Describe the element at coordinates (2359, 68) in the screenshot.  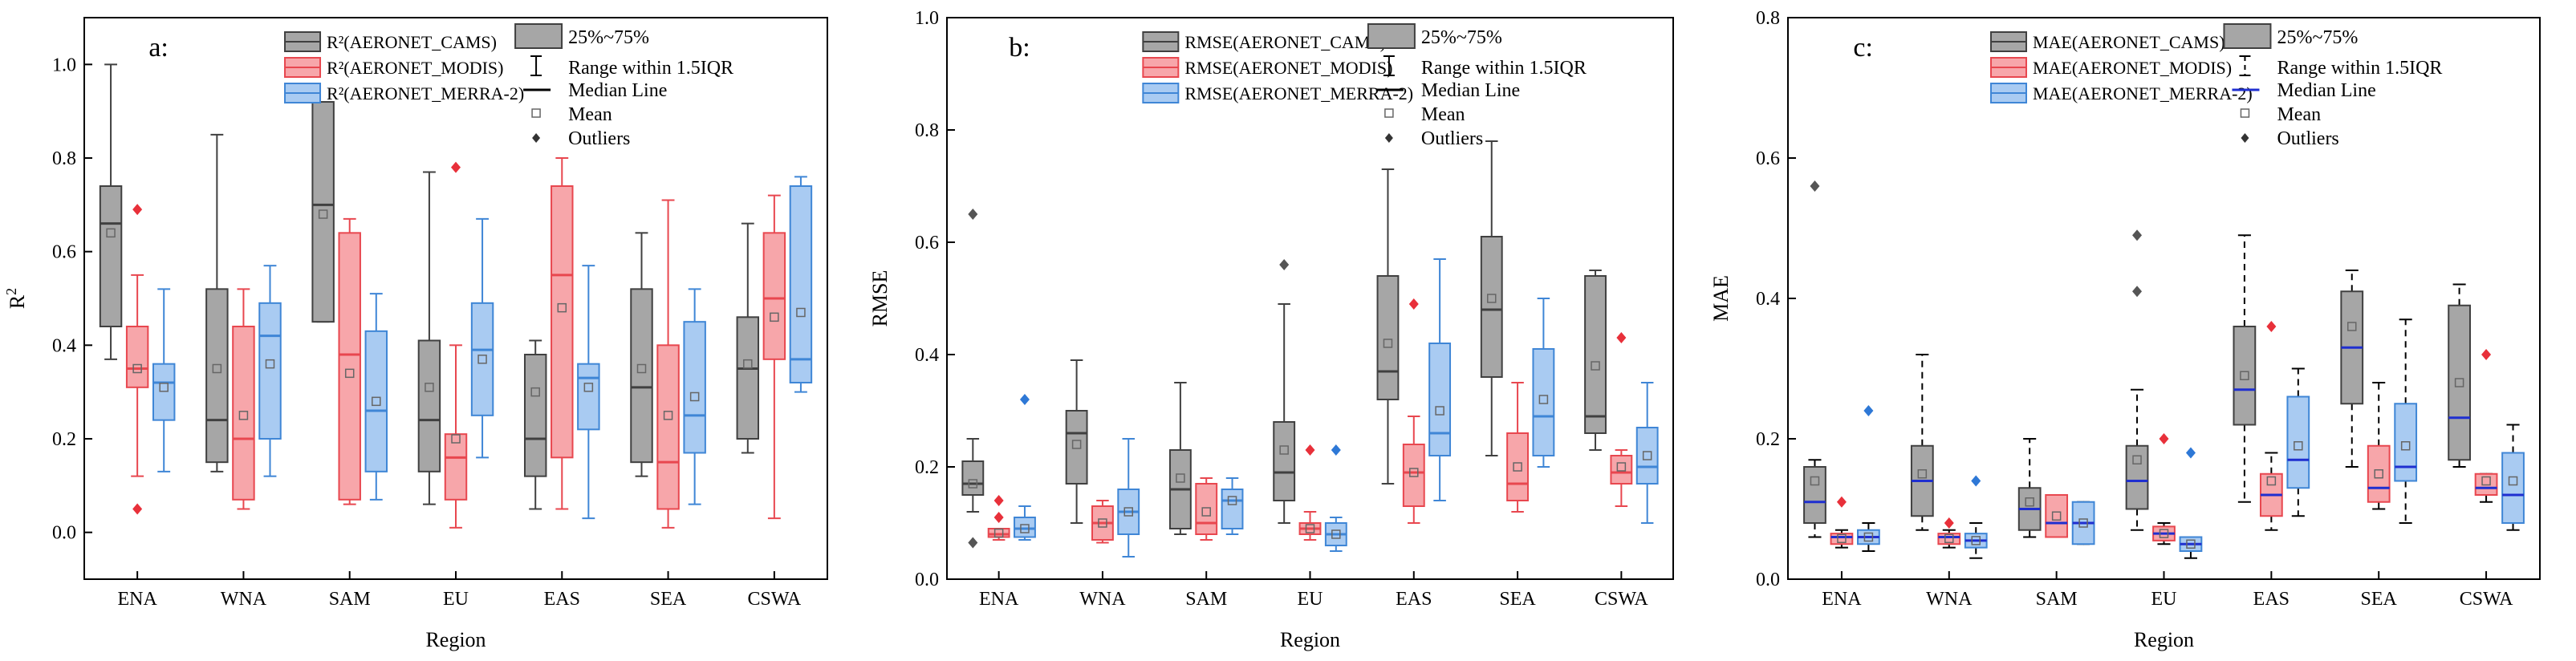
I see `key-whisker-label: Range within 1.5IQR` at that location.